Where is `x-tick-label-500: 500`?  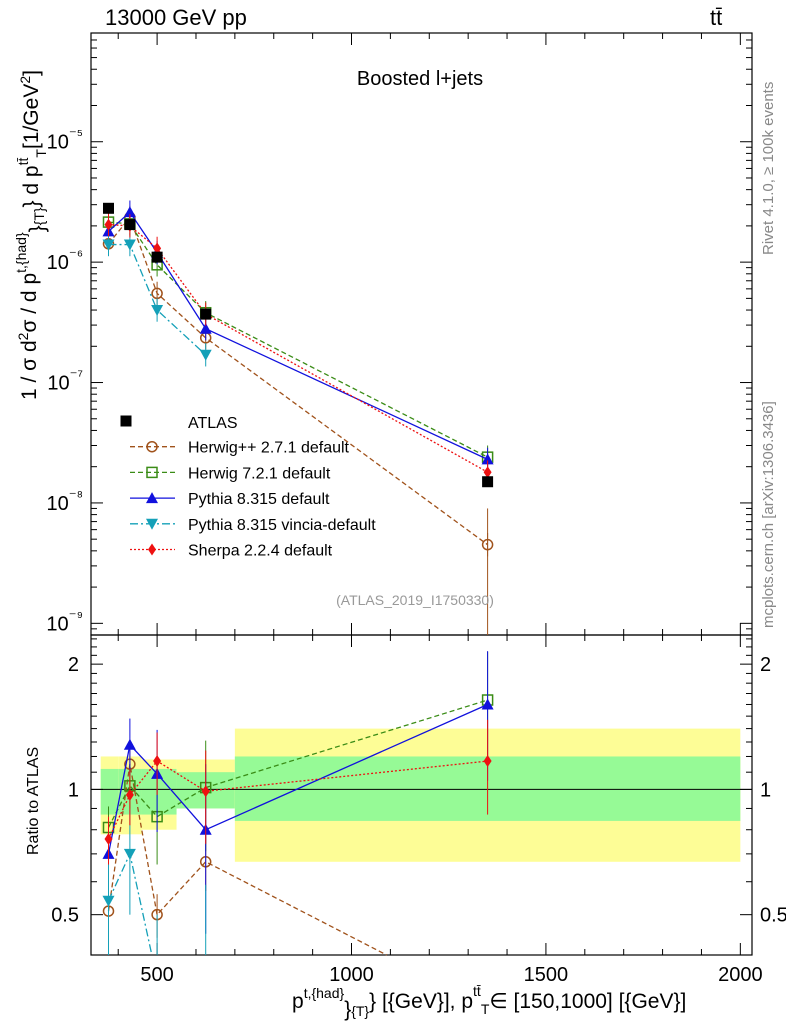
x-tick-label-500: 500 is located at coordinates (156, 975).